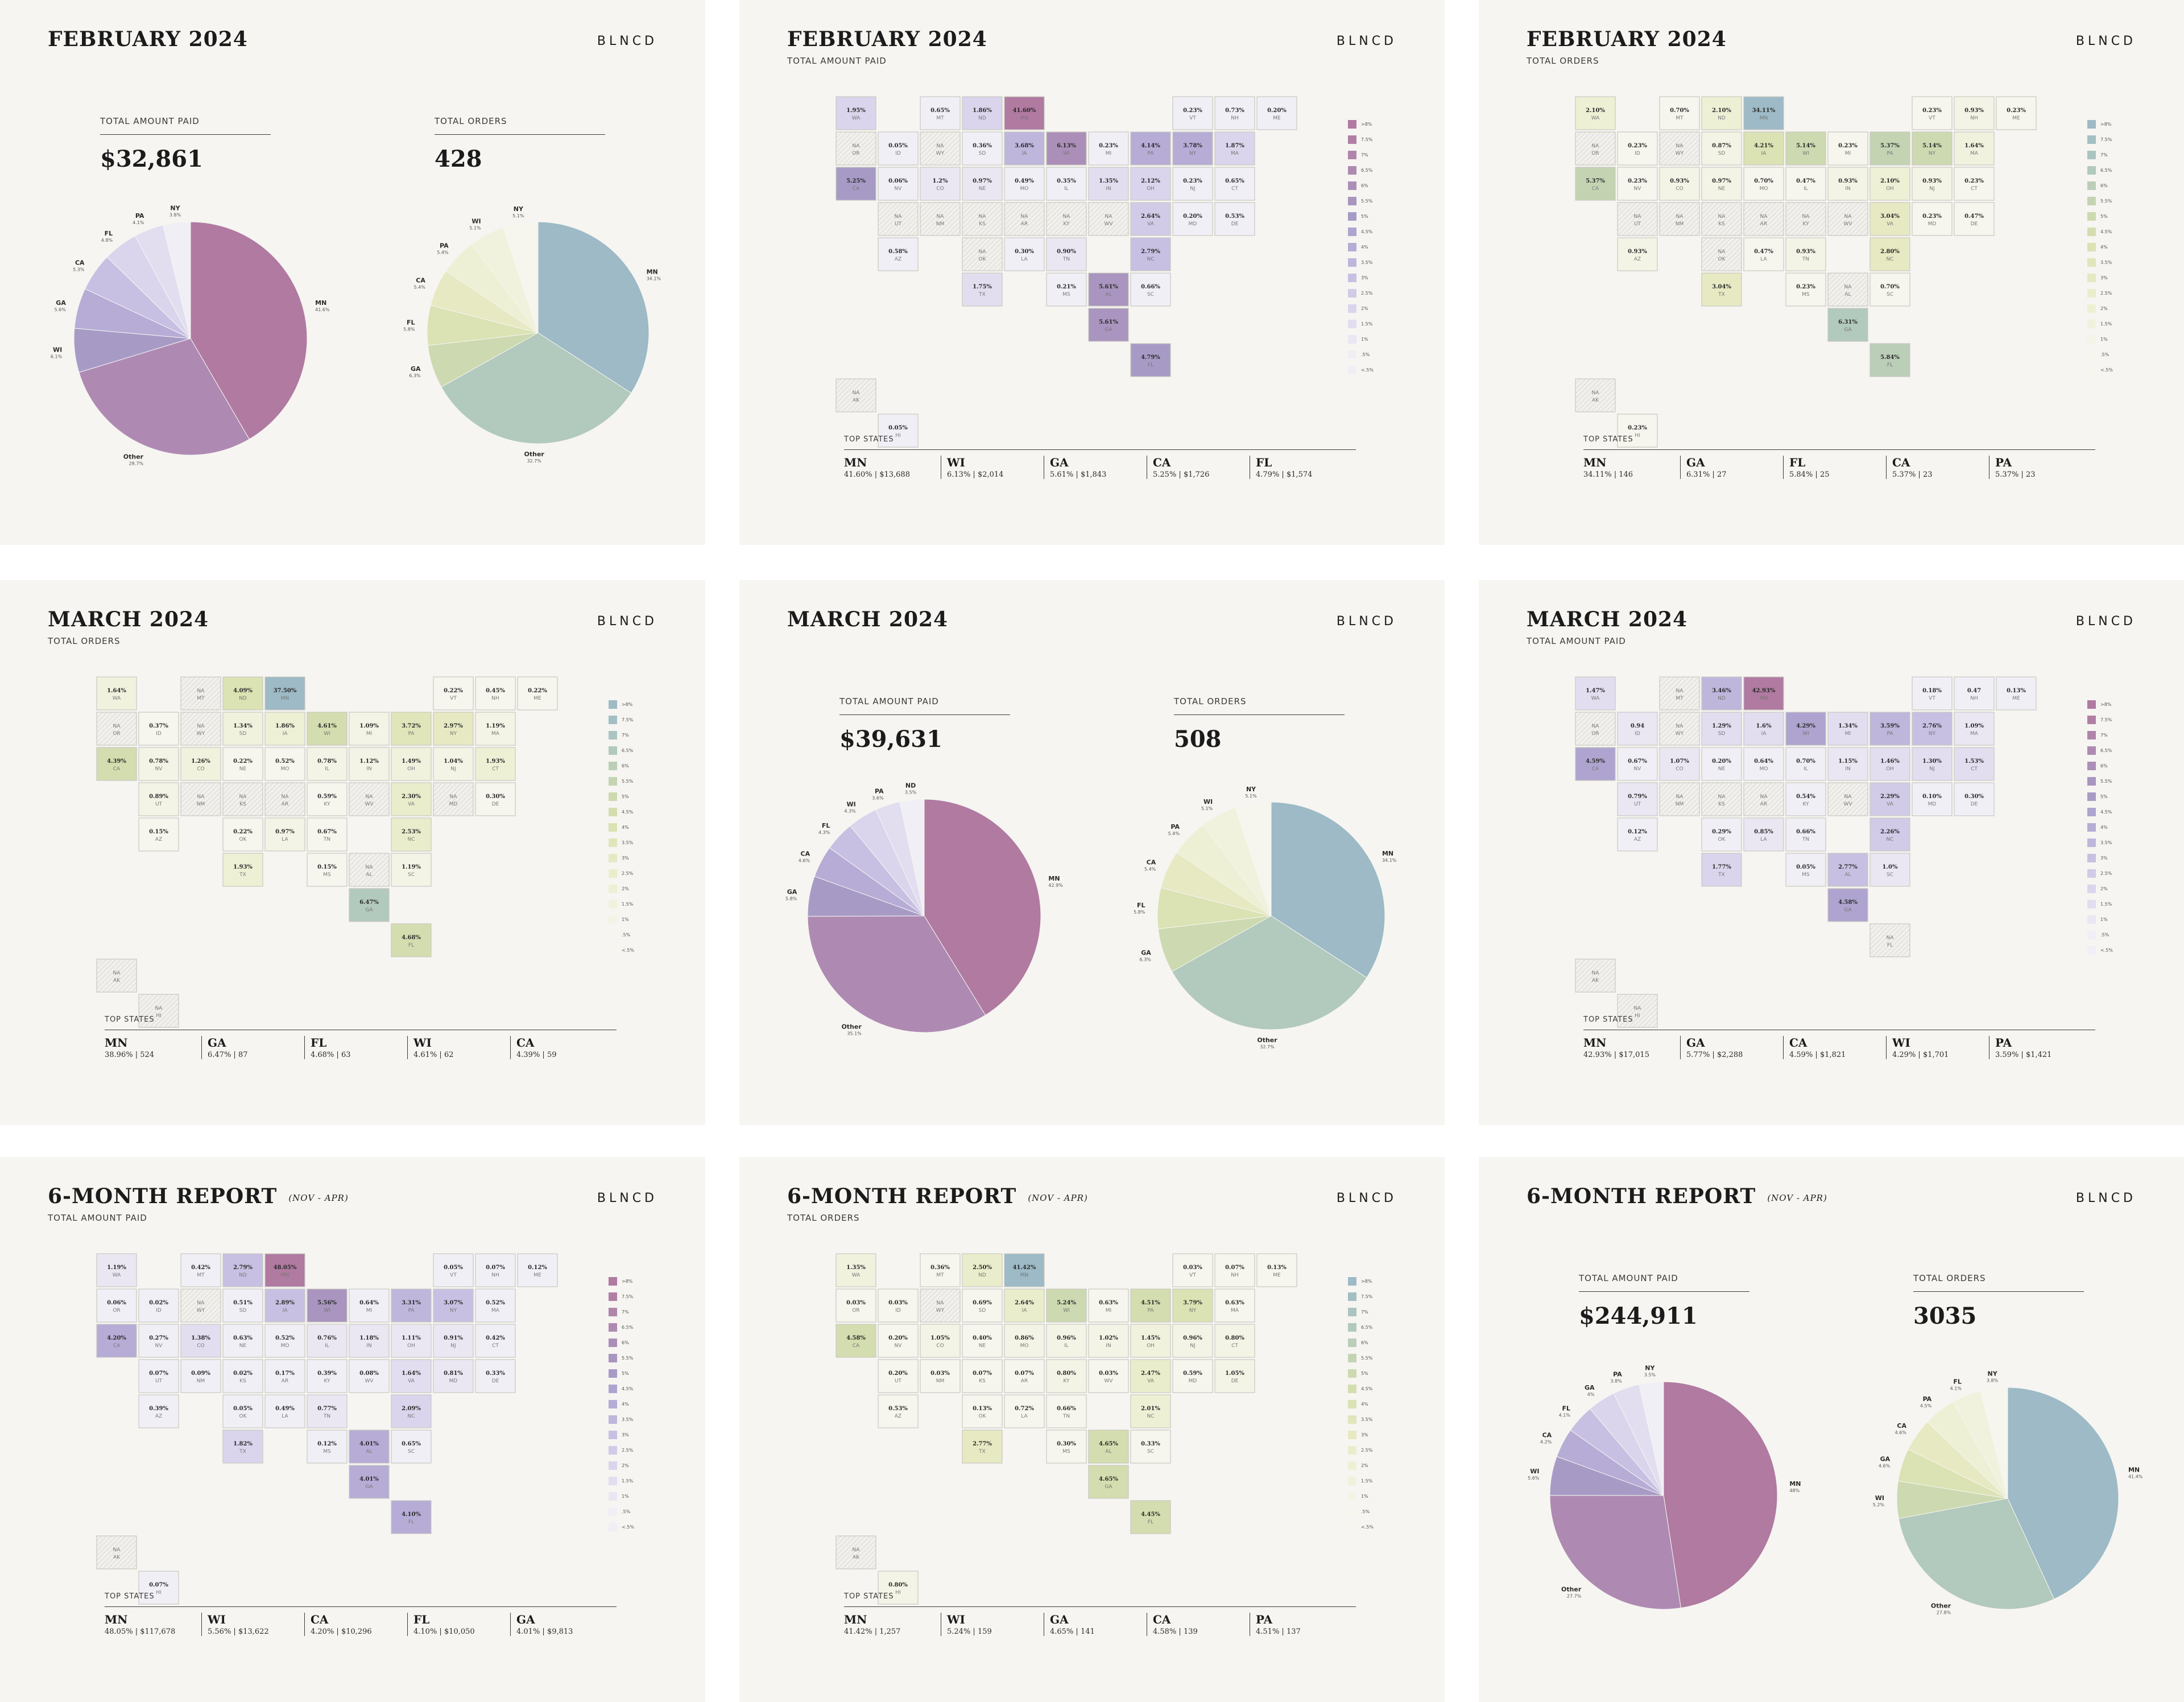  I want to click on legend-row: 5%, so click(626, 1373).